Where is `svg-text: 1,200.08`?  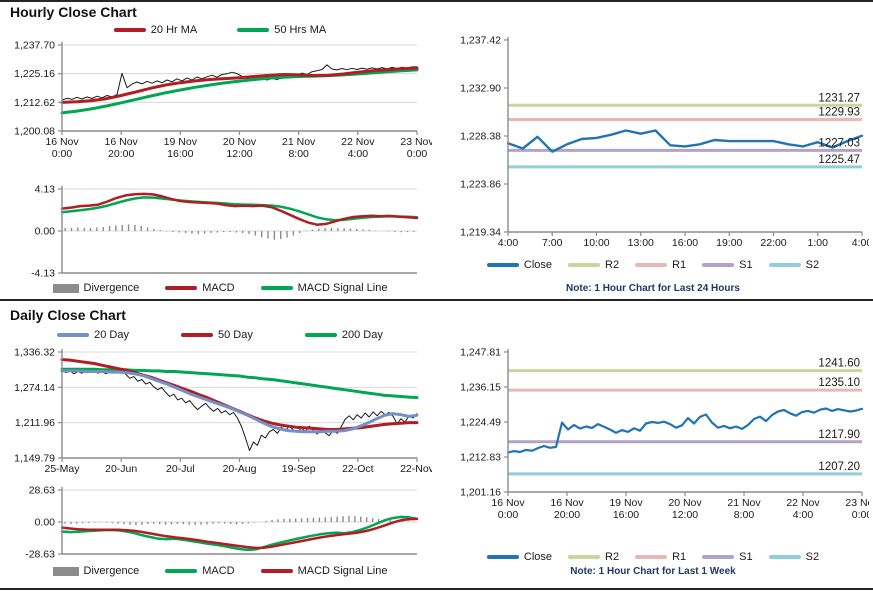
svg-text: 1,200.08 is located at coordinates (34, 132).